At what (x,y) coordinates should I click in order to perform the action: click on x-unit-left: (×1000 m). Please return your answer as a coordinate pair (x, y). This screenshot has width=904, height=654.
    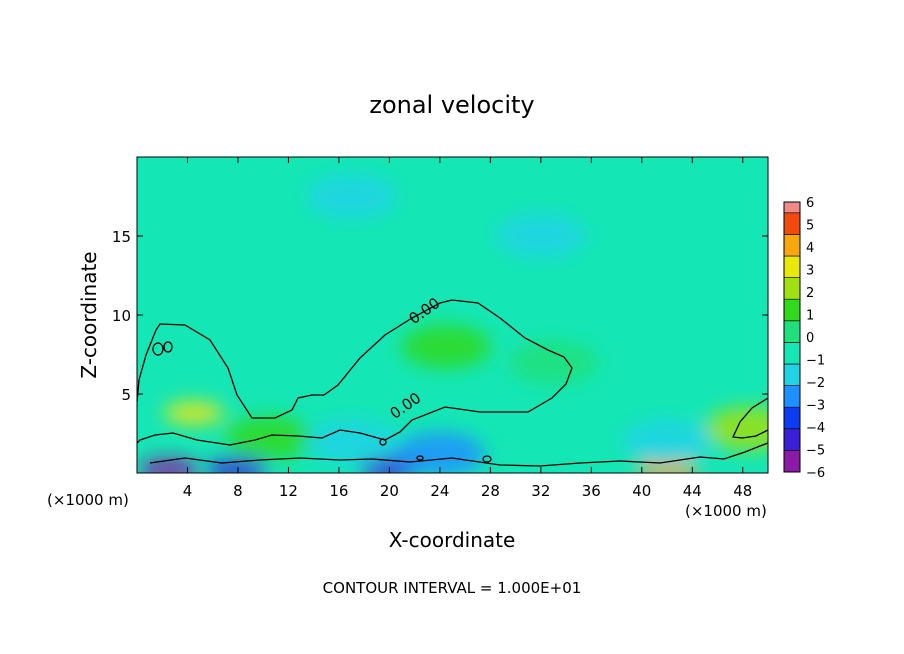
    Looking at the image, I should click on (88, 500).